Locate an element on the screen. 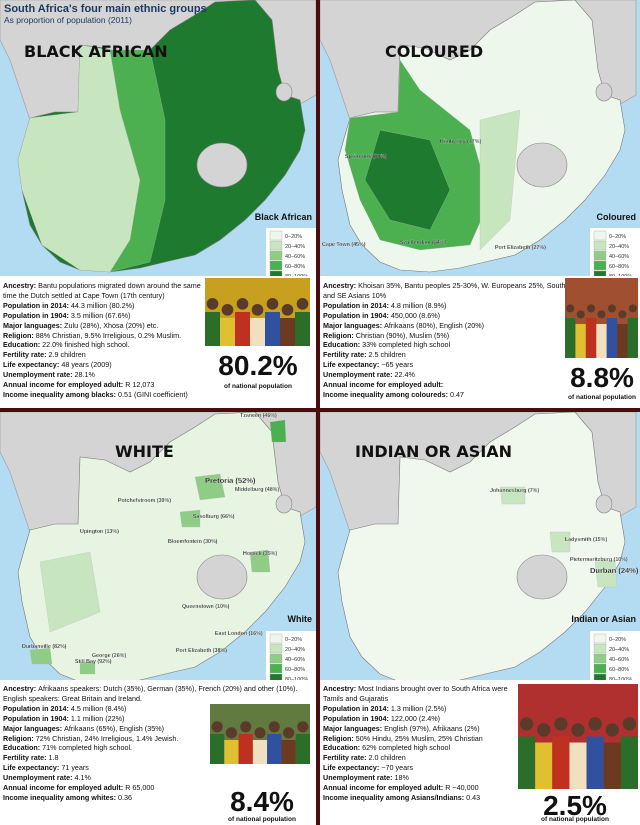 The height and width of the screenshot is (825, 640). fact-label: Annual income for employed adult: is located at coordinates (383, 788).